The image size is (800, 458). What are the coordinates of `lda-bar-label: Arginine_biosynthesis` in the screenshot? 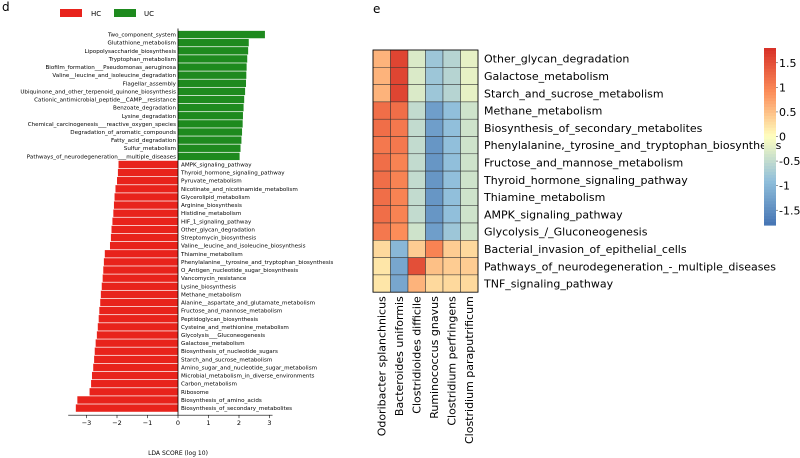 It's located at (211, 206).